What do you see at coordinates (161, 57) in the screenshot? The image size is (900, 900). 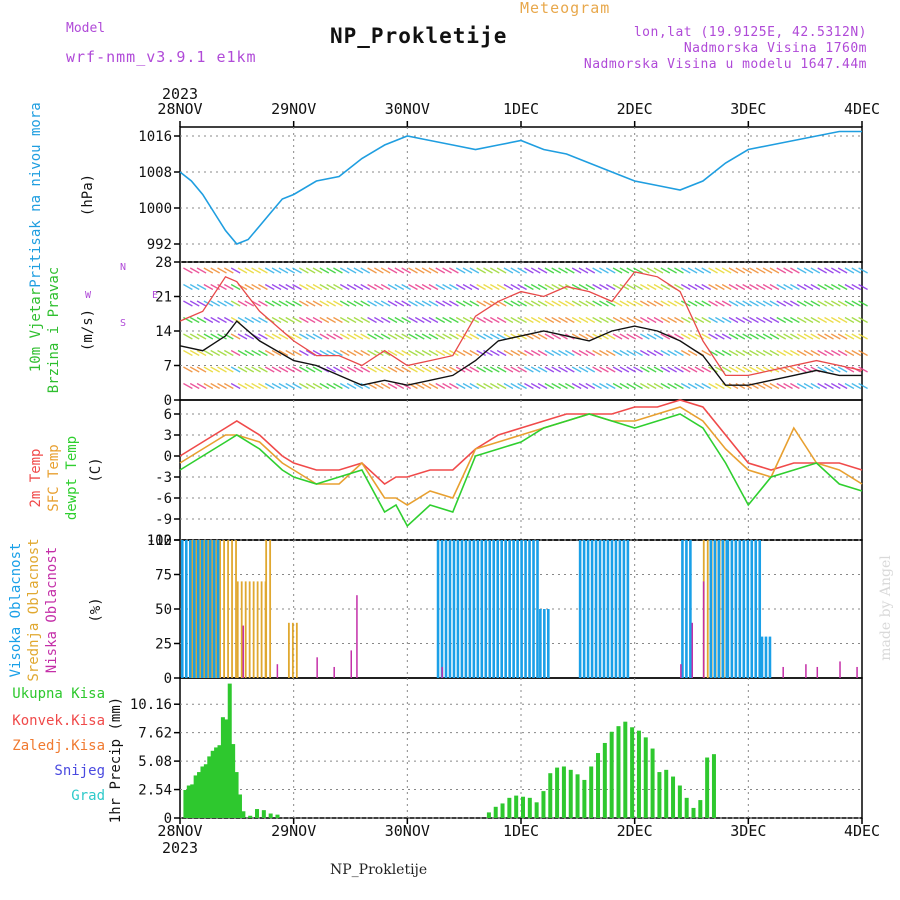 I see `model-name: wrf-nmm_v3.9.1 e1km` at bounding box center [161, 57].